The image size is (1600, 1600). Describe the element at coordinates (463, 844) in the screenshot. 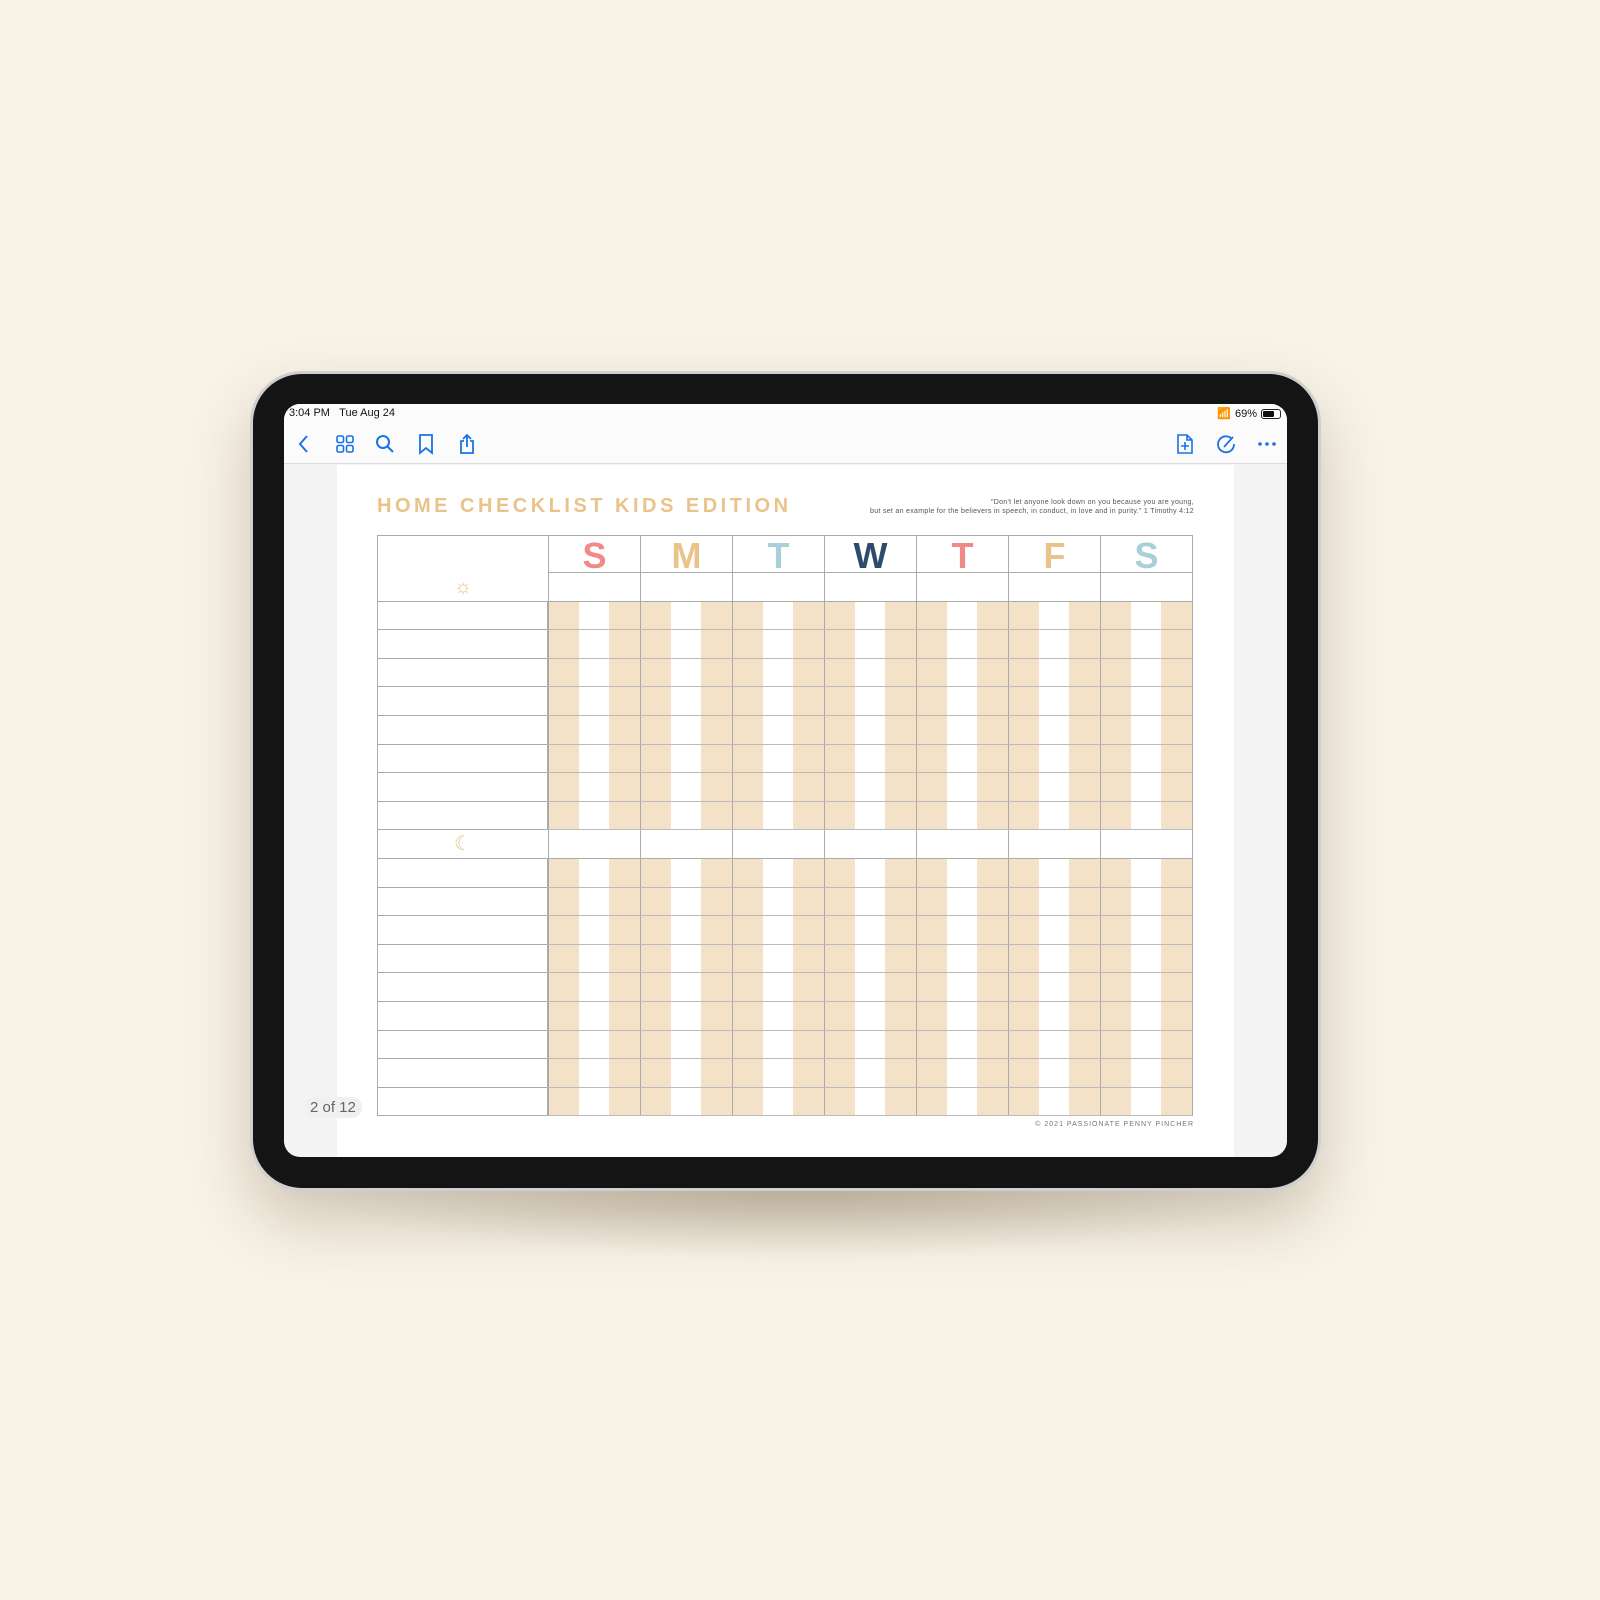

I see `moon-icon: ☾` at that location.